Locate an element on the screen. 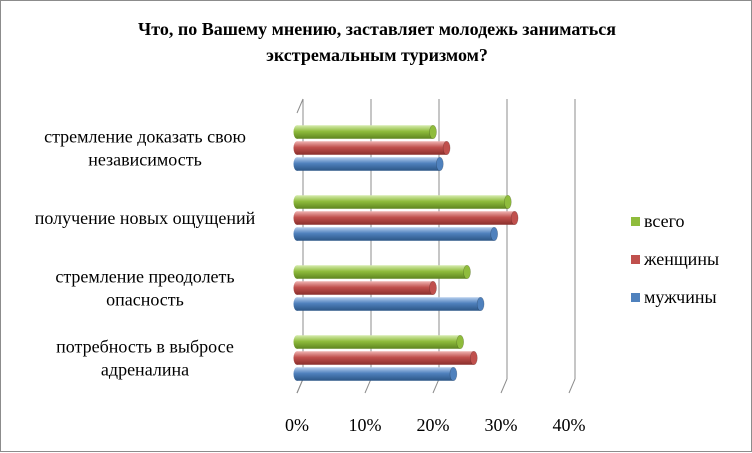 This screenshot has width=752, height=453. legend-item-мужчины: мужчины is located at coordinates (674, 297).